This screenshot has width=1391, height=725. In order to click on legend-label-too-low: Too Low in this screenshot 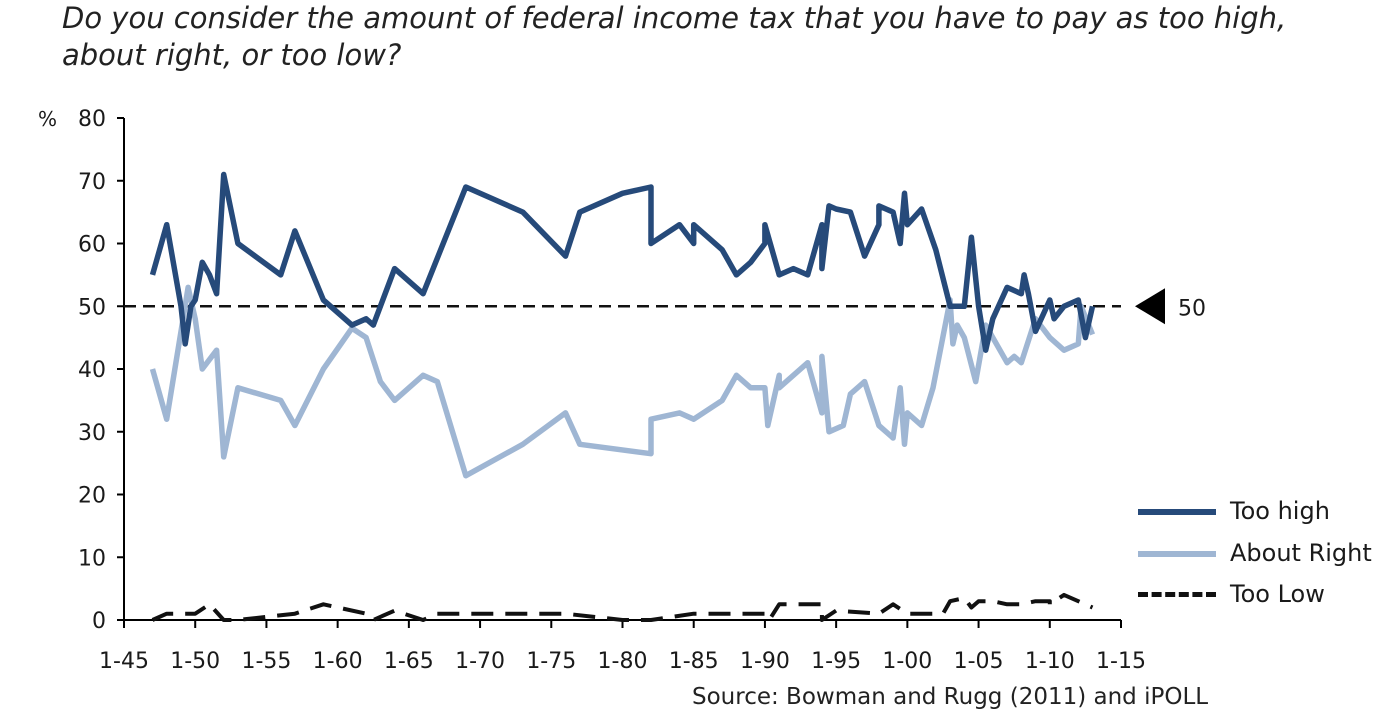, I will do `click(1277, 594)`.